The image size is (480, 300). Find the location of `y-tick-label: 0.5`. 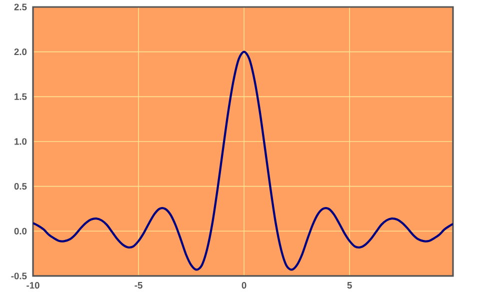

y-tick-label: 0.5 is located at coordinates (20, 186).